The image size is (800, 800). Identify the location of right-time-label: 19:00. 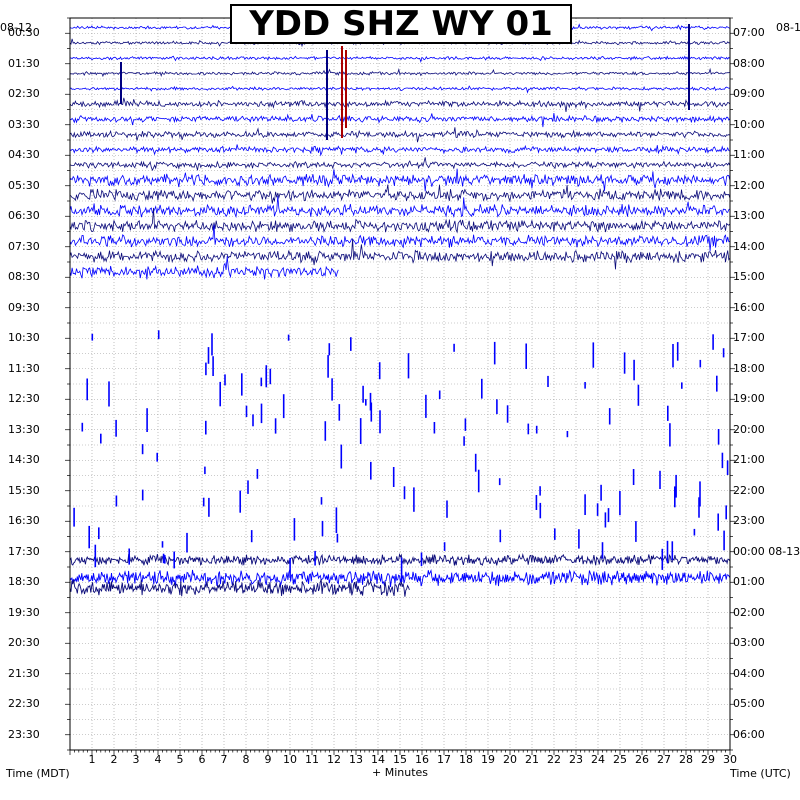
(749, 399).